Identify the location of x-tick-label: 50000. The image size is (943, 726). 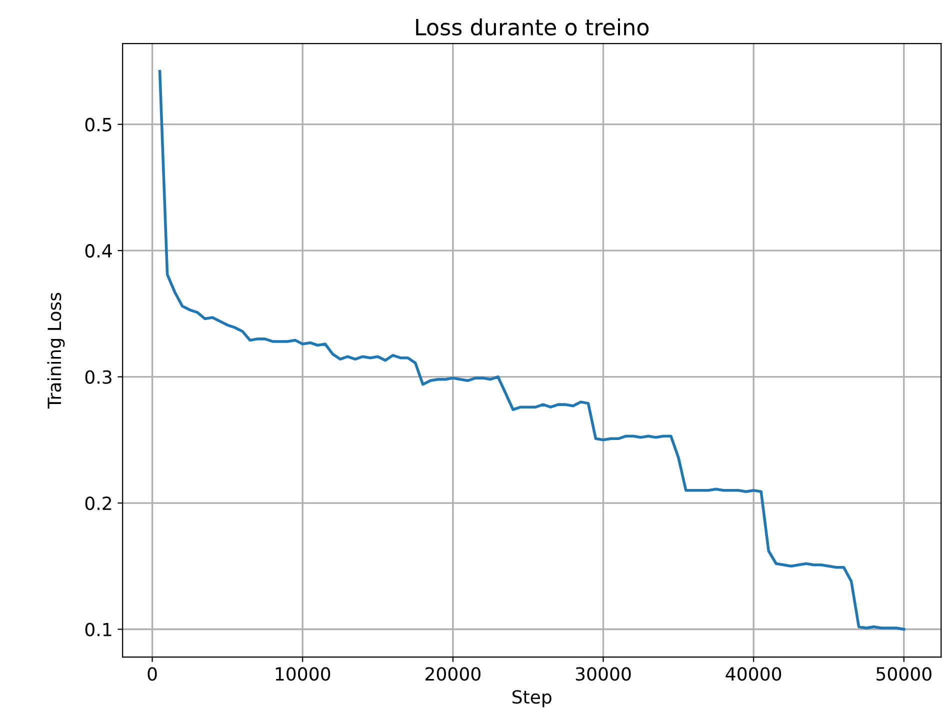
(904, 674).